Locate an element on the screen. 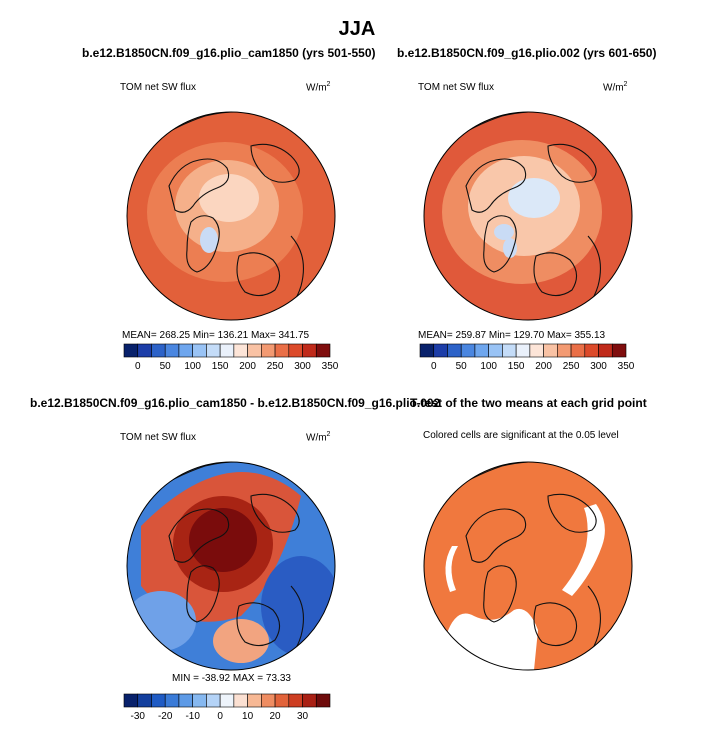 The height and width of the screenshot is (751, 714). colorbar-tick-label: 150 is located at coordinates (516, 366).